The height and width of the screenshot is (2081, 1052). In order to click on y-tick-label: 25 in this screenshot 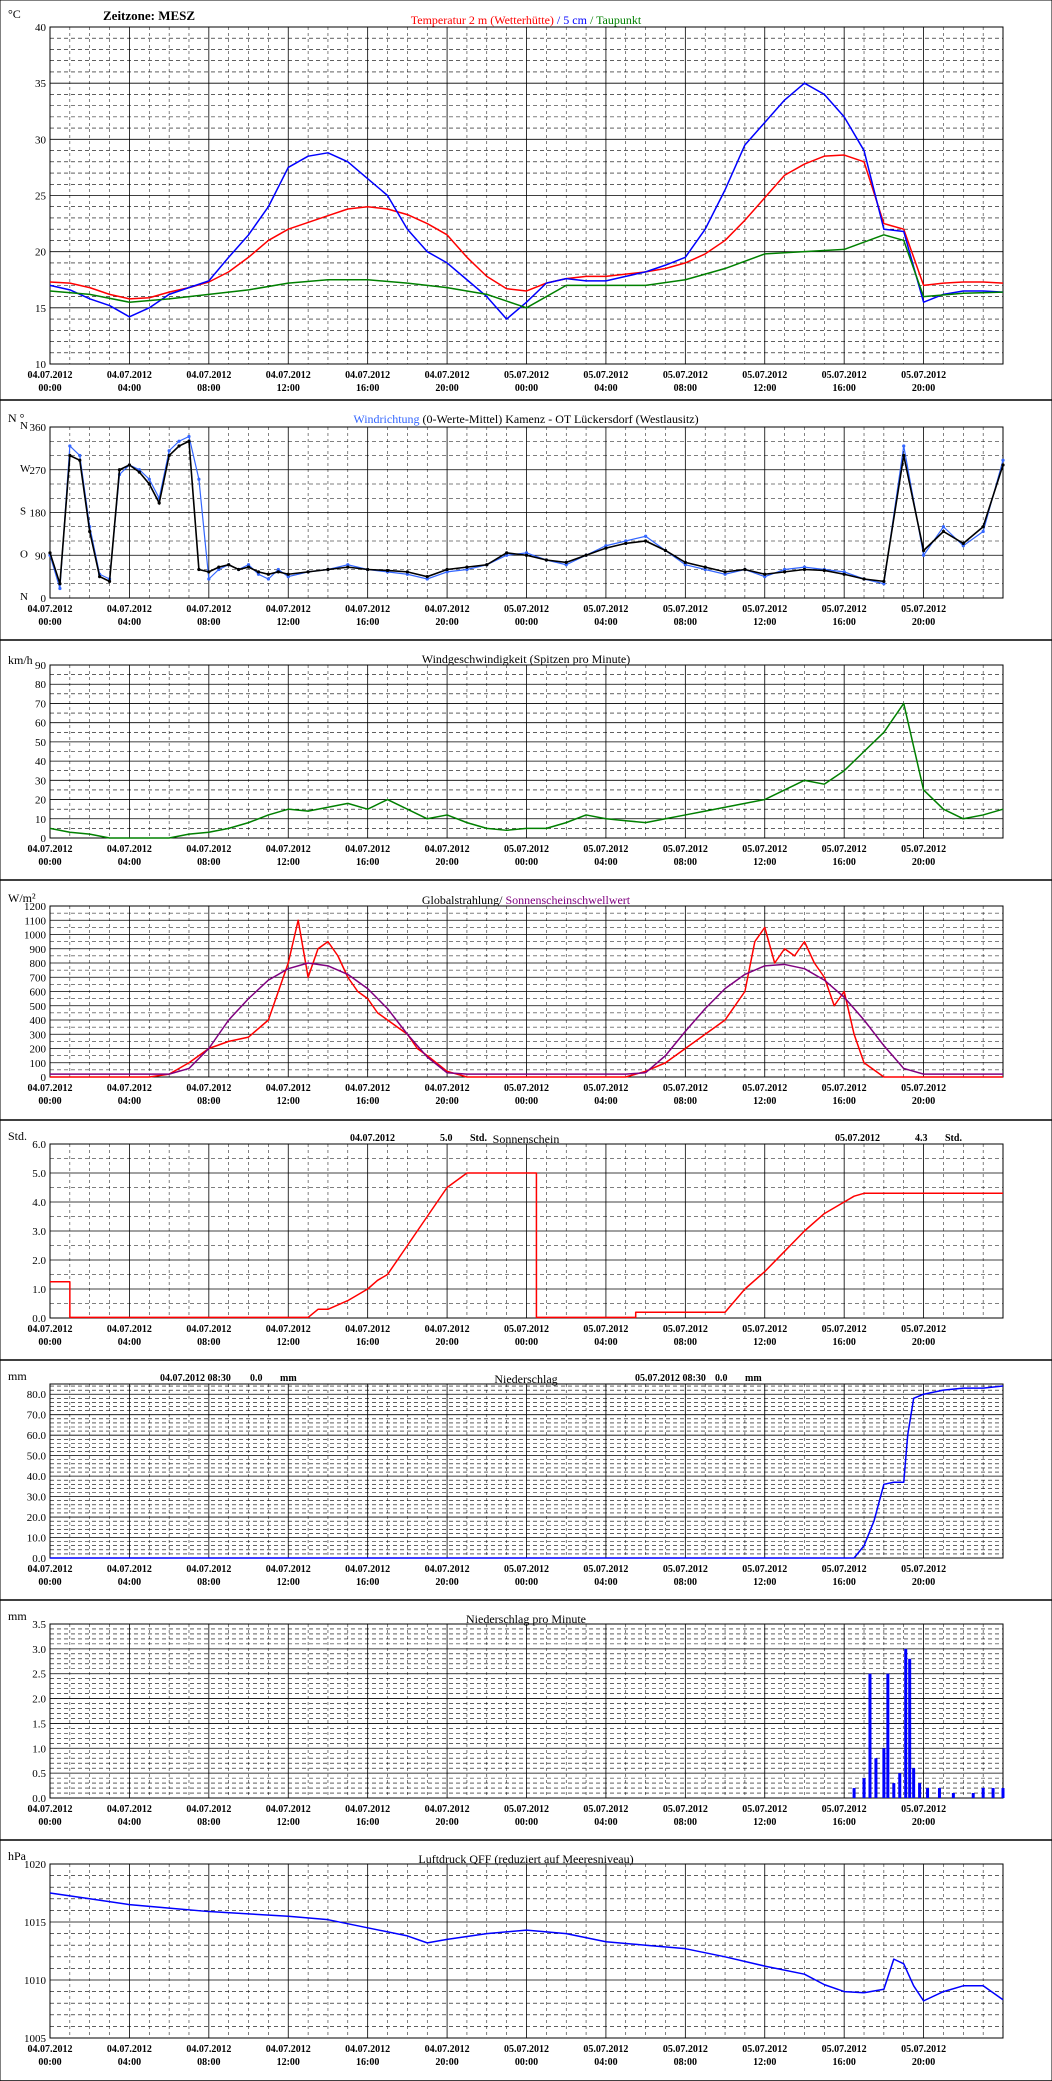, I will do `click(41, 197)`.